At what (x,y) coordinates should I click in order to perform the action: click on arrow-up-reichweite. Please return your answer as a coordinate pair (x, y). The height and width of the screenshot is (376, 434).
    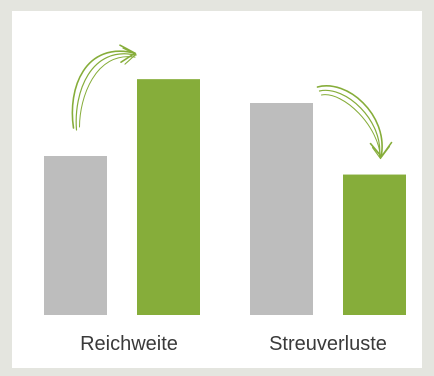
    Looking at the image, I should click on (104, 87).